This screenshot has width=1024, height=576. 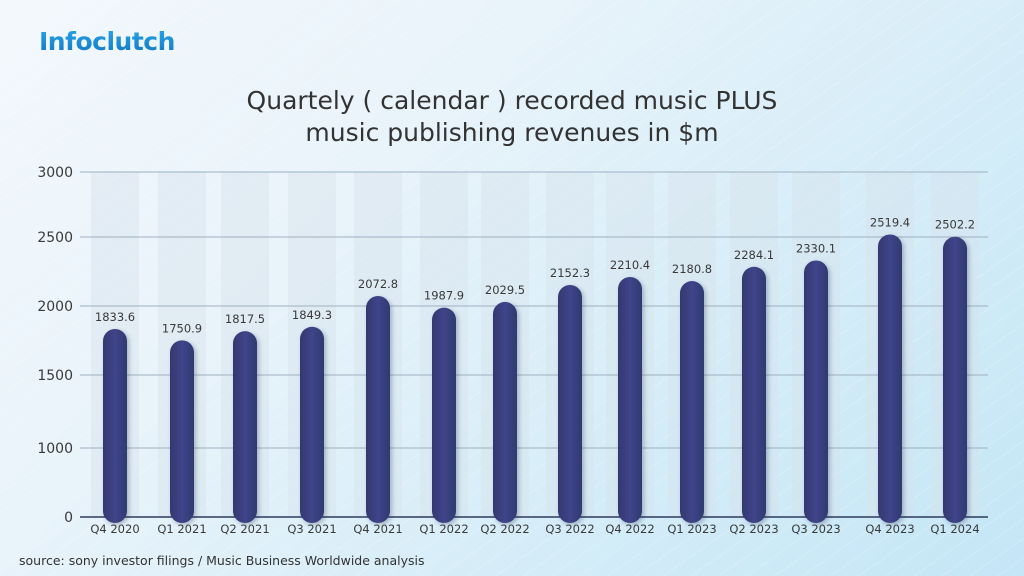 What do you see at coordinates (378, 284) in the screenshot?
I see `bar-value-label: 2072.8` at bounding box center [378, 284].